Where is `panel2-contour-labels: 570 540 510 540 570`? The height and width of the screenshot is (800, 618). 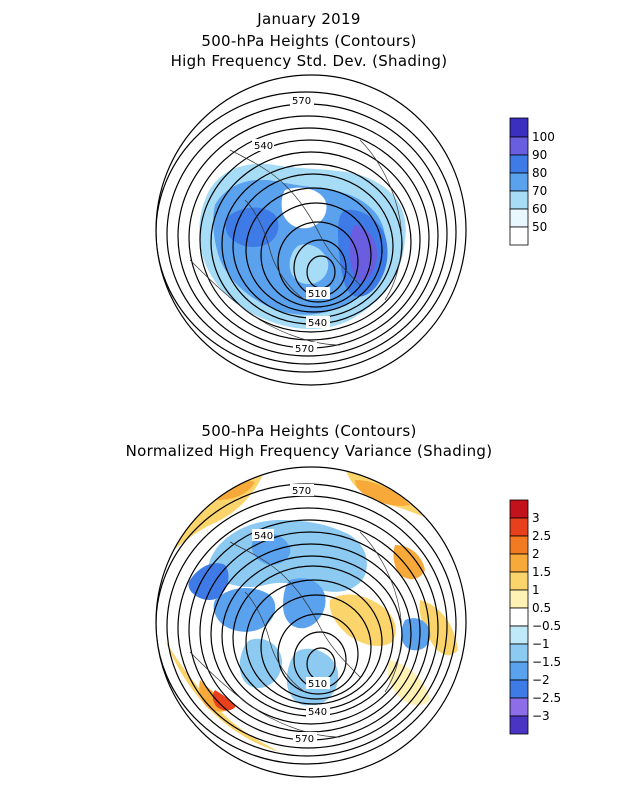 panel2-contour-labels: 570 540 510 540 570 is located at coordinates (291, 614).